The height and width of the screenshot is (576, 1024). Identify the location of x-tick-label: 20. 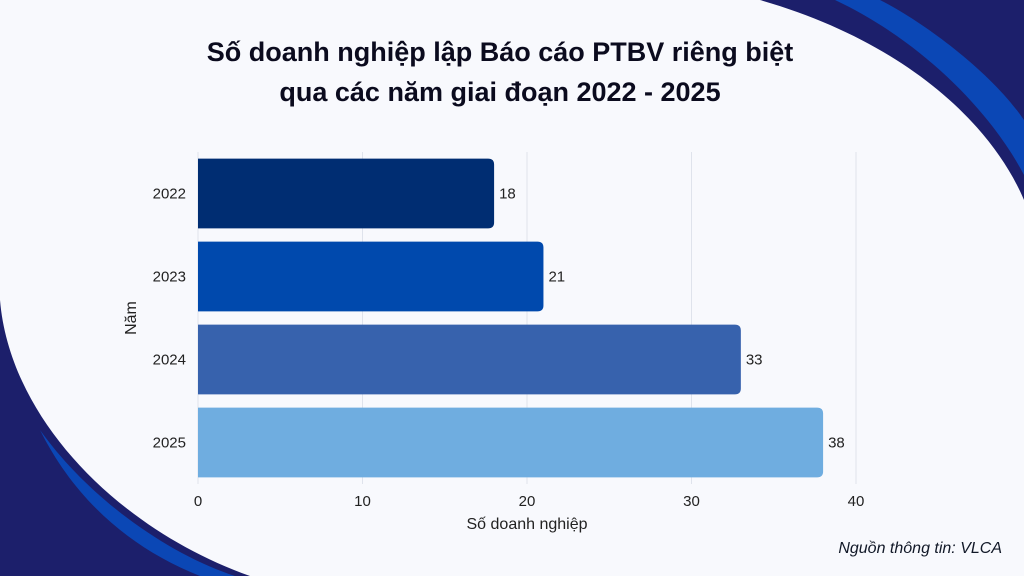
(527, 501).